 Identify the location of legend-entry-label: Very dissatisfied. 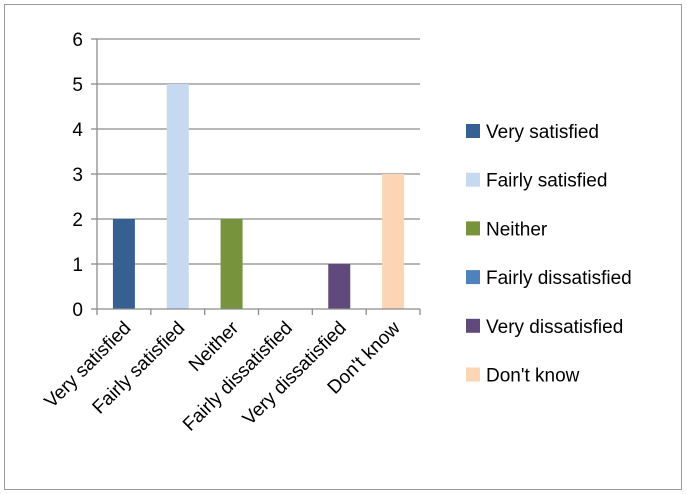
(554, 327).